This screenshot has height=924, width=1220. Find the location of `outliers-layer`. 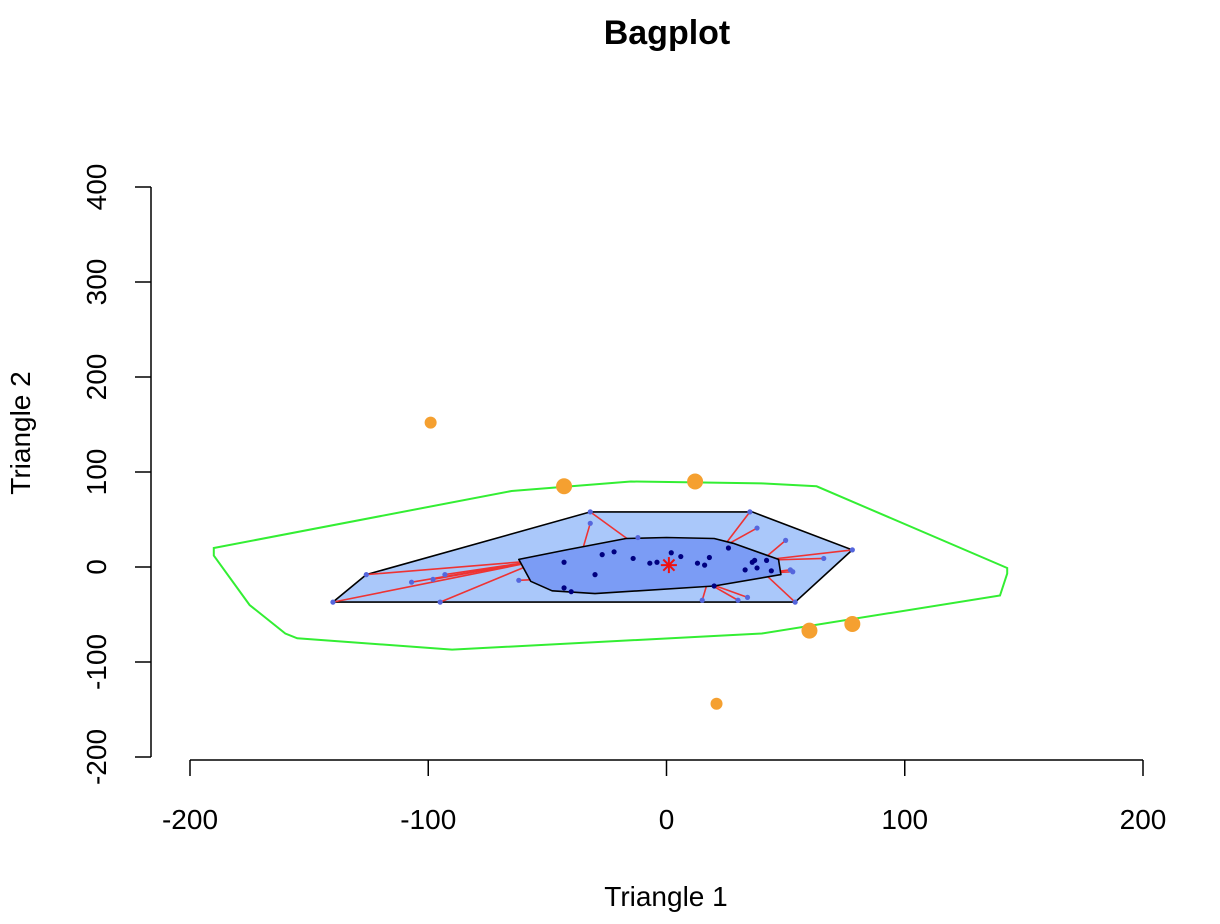

outliers-layer is located at coordinates (642, 563).